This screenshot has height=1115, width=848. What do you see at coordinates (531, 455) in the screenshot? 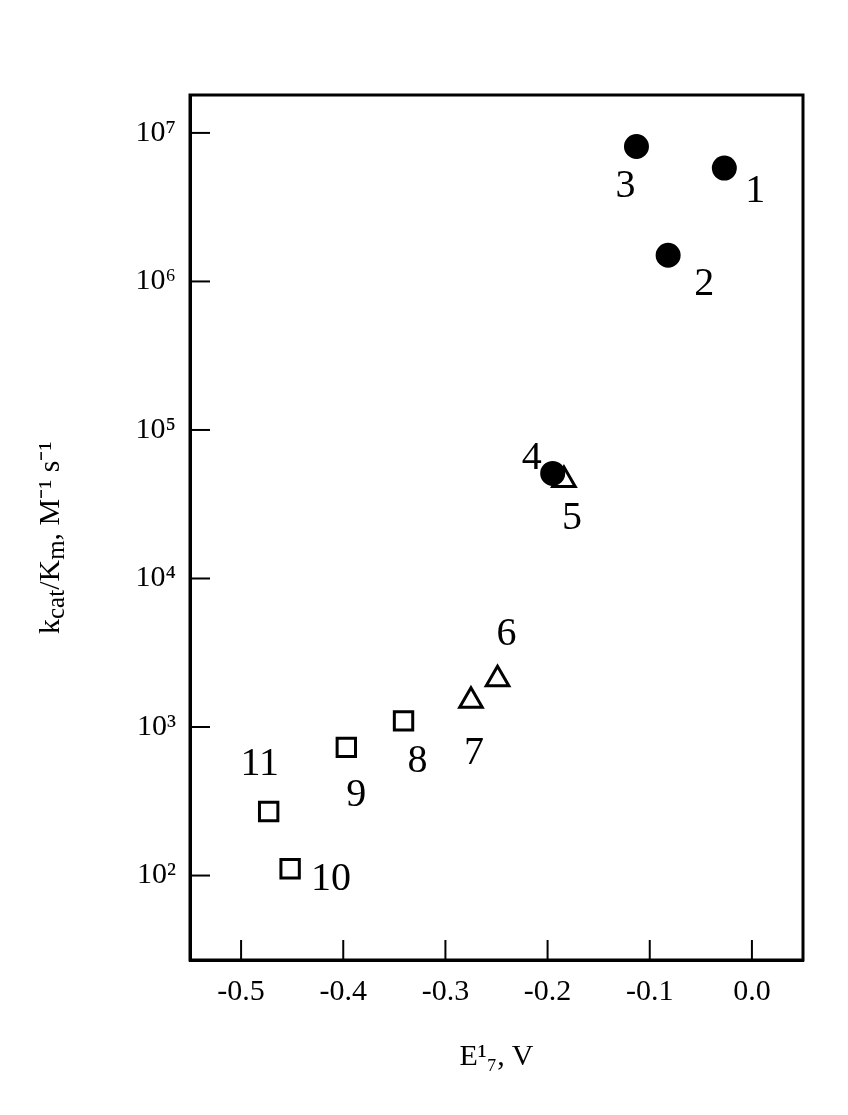
I see `annotation: 4` at bounding box center [531, 455].